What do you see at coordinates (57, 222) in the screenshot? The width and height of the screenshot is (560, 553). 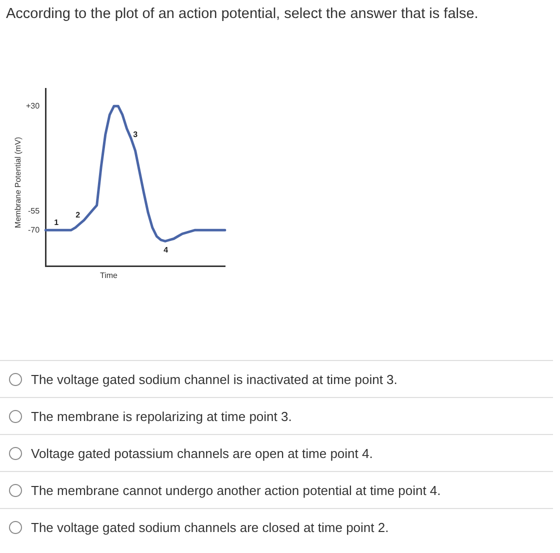 I see `annotation: 1` at bounding box center [57, 222].